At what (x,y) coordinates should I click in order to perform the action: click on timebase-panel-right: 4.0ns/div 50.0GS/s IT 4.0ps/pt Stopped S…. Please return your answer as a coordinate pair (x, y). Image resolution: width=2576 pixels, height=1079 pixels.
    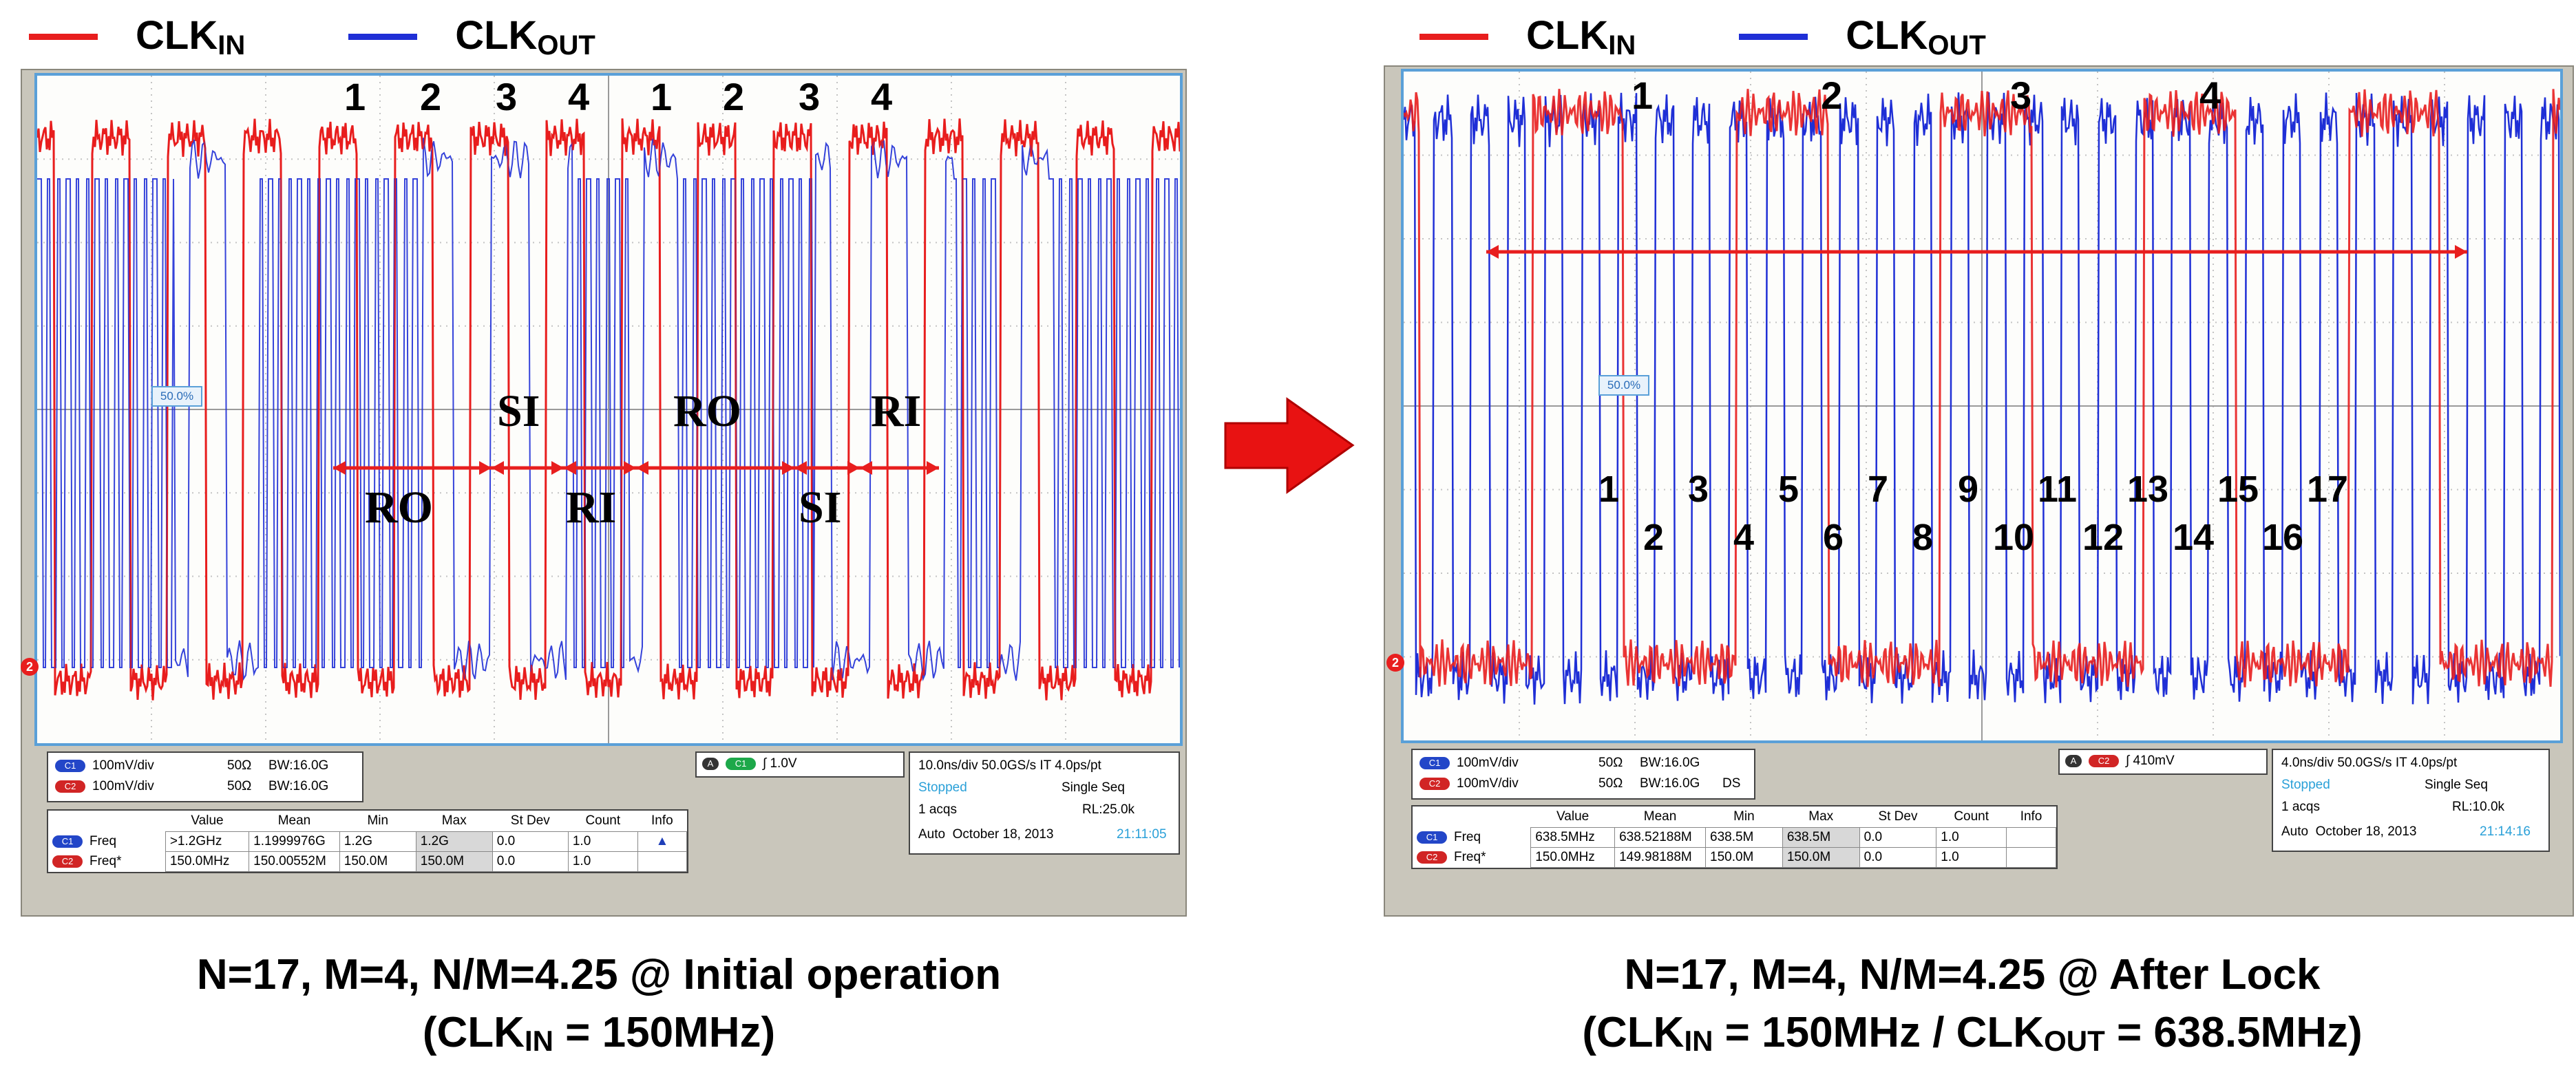
    Looking at the image, I should click on (2411, 800).